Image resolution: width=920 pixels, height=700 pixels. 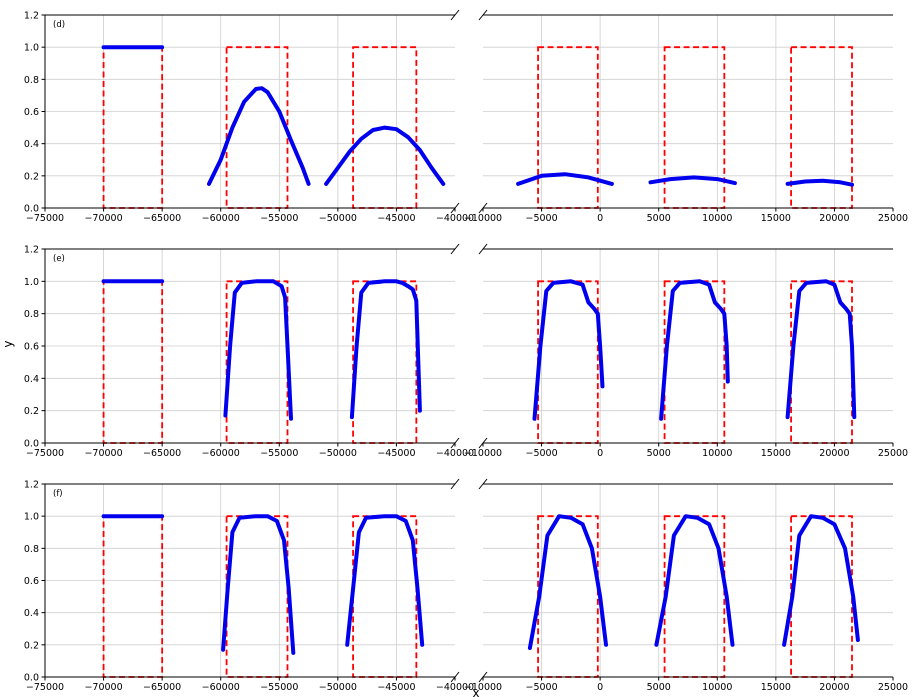 I want to click on panel-label: (f), so click(x=58, y=494).